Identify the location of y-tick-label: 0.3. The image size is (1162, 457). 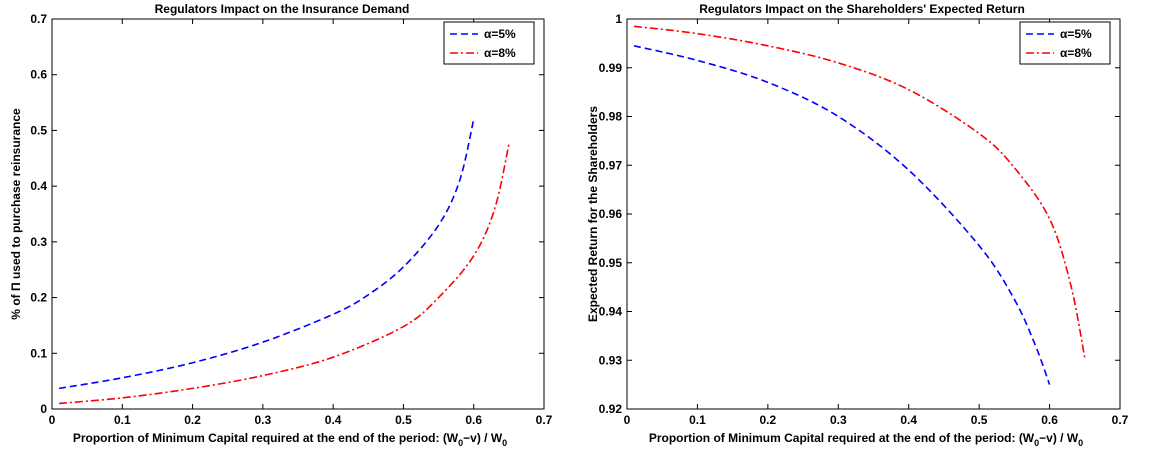
(38, 242).